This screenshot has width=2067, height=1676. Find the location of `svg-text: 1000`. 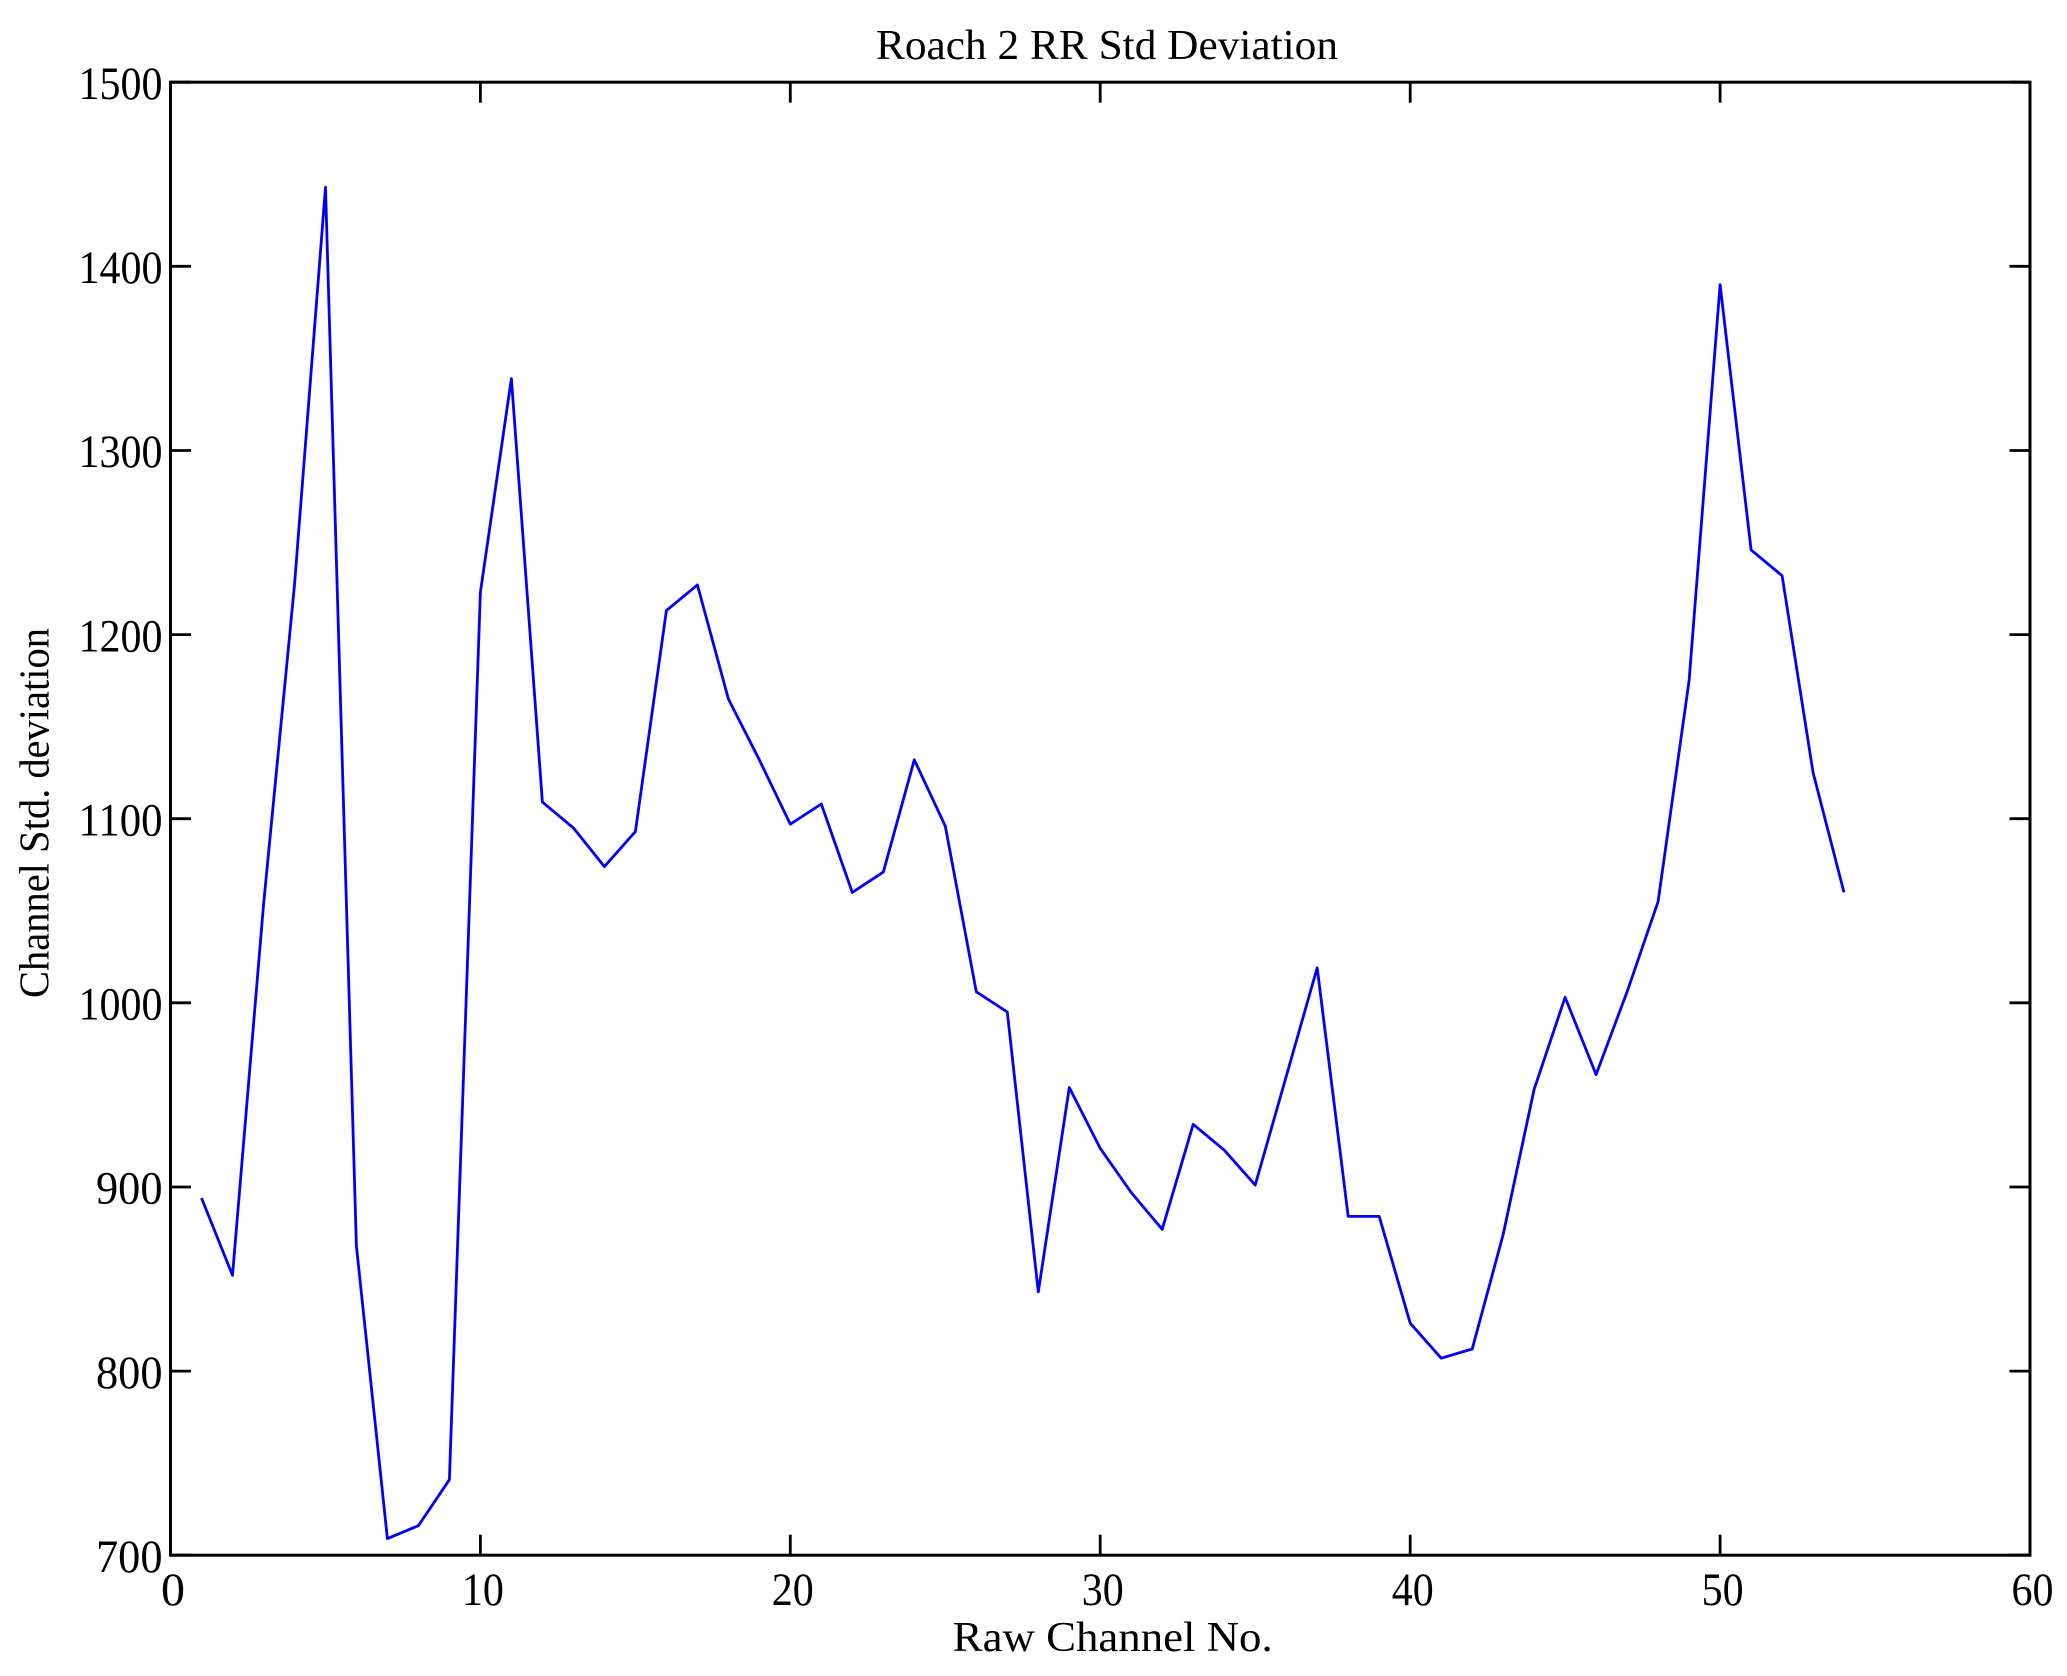

svg-text: 1000 is located at coordinates (121, 1005).